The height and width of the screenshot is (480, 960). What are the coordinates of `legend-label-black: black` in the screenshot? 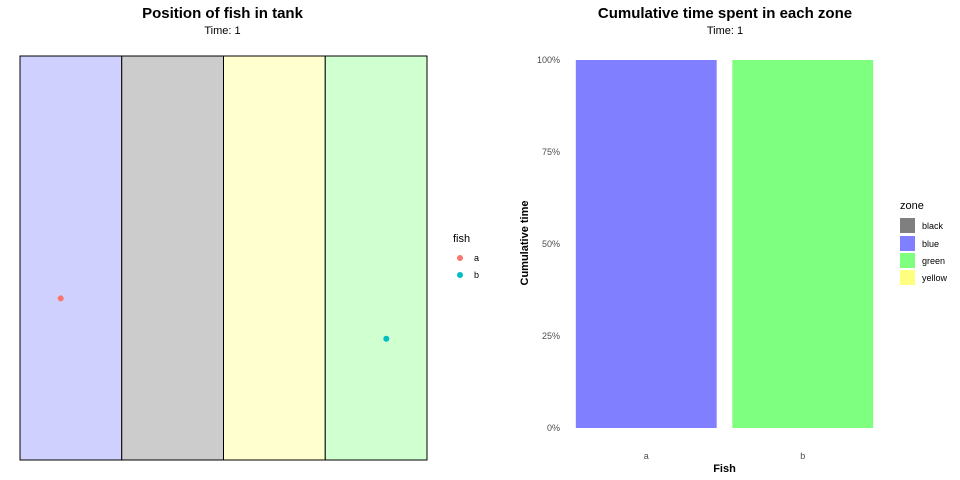 It's located at (933, 226).